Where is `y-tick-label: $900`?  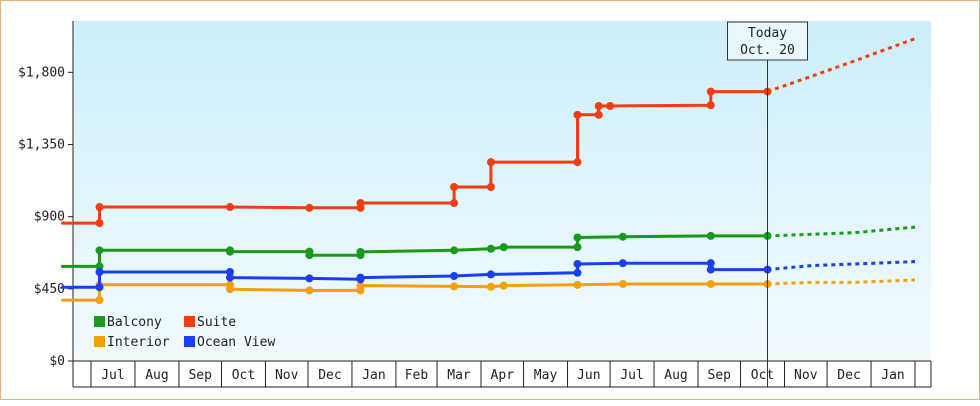
y-tick-label: $900 is located at coordinates (49, 217).